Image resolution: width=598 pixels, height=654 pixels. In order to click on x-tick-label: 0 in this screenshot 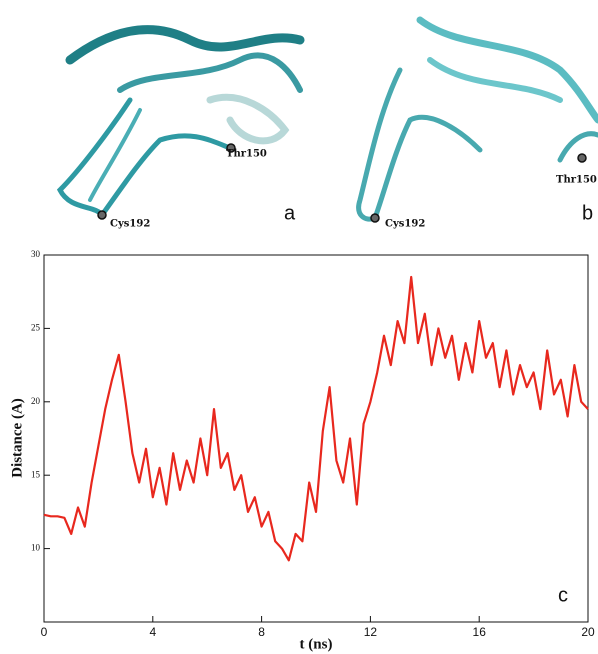, I will do `click(44, 632)`.